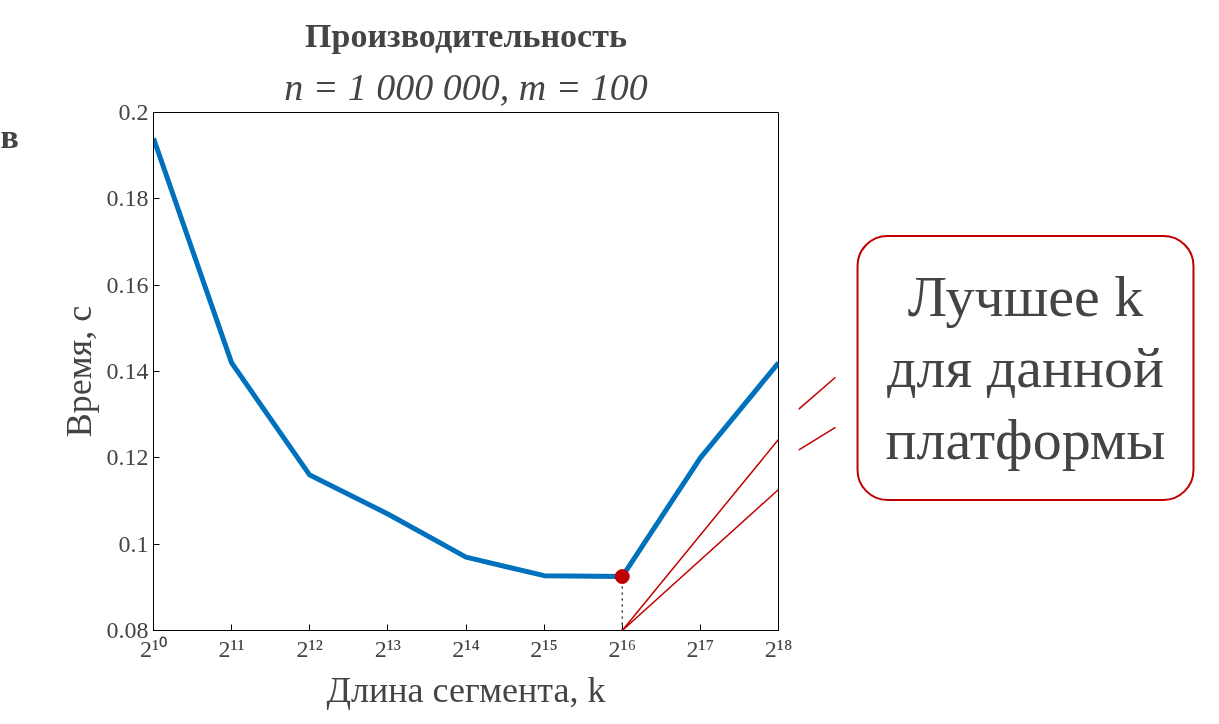 The image size is (1219, 724). Describe the element at coordinates (466, 86) in the screenshot. I see `chart-subtitle: n = 1 000 000, m = 100` at that location.